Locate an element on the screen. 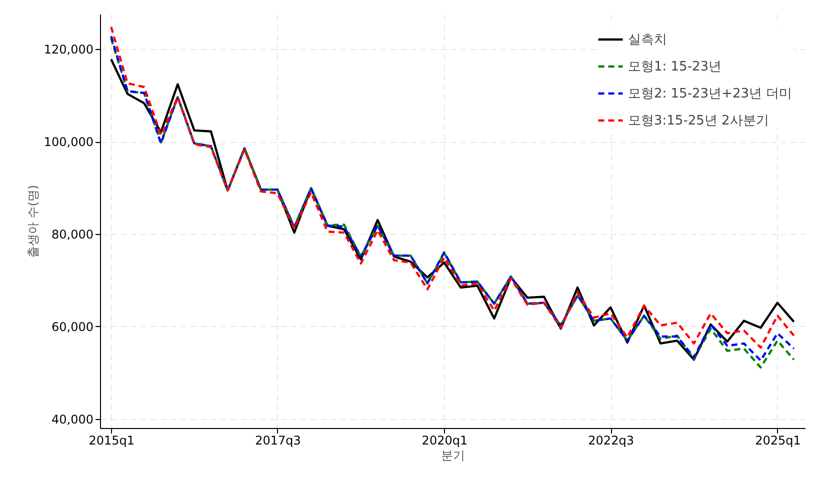 The height and width of the screenshot is (485, 832). y-tick-label: 120,000 is located at coordinates (69, 49).